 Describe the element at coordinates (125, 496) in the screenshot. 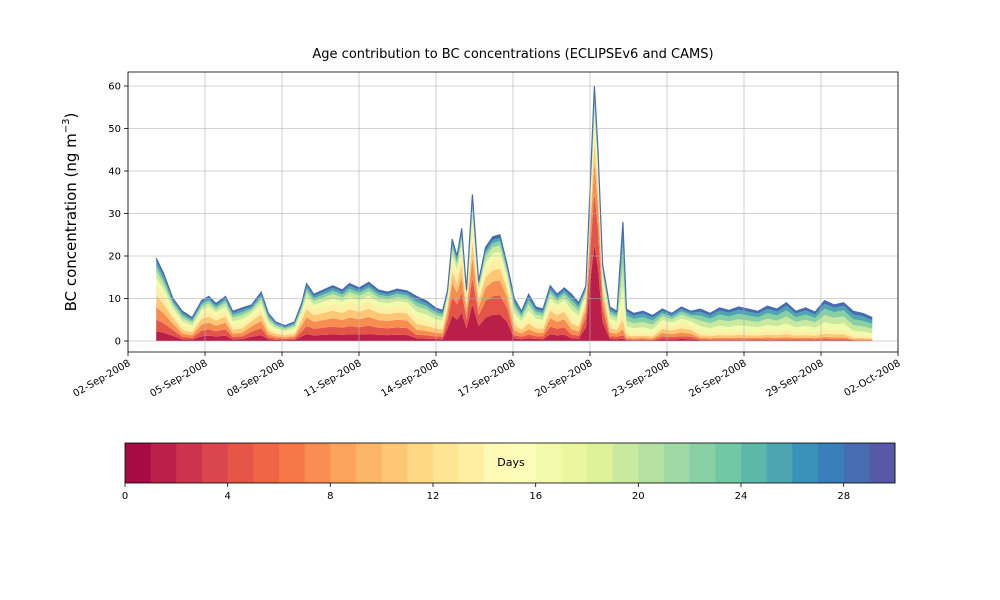

I see `colorbar-tick-label-0: 0` at that location.